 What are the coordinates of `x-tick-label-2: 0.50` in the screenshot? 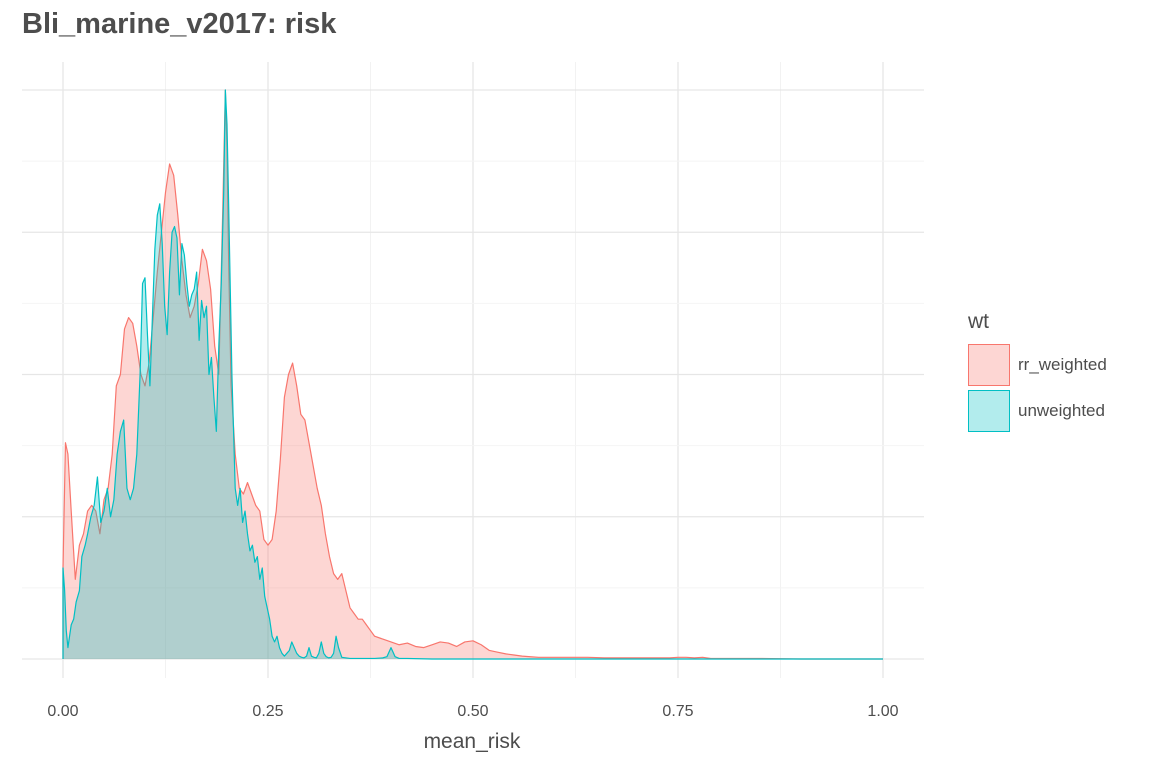 It's located at (472, 711).